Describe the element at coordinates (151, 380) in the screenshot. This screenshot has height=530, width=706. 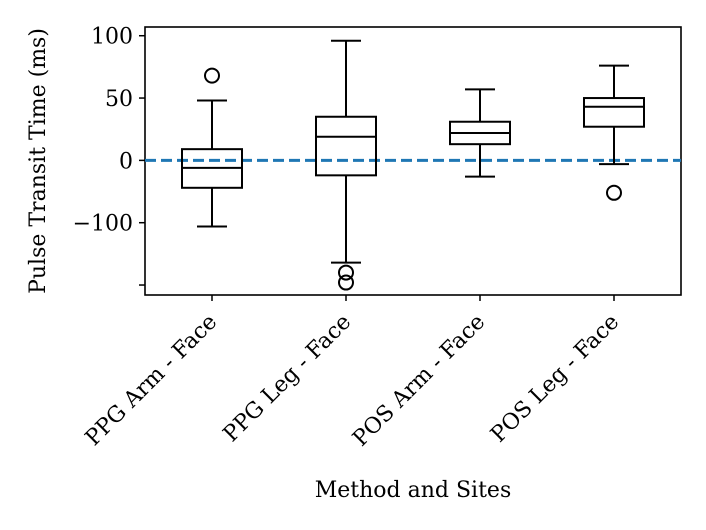
I see `x-tick-label: PPG Arm - Face` at that location.